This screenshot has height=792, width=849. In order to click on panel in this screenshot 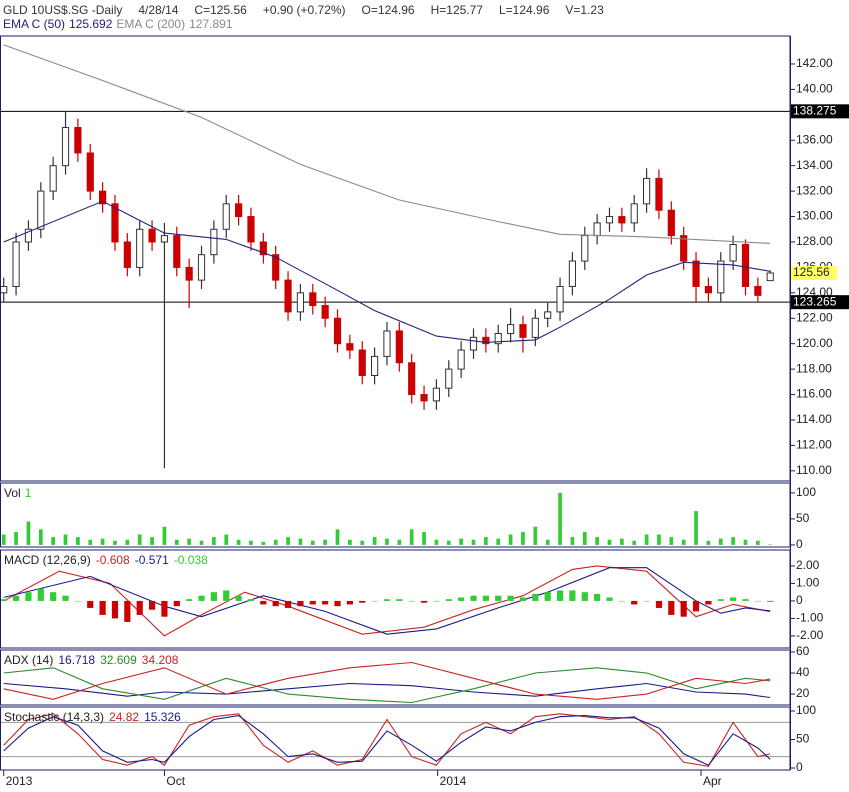, I will do `click(387, 682)`.